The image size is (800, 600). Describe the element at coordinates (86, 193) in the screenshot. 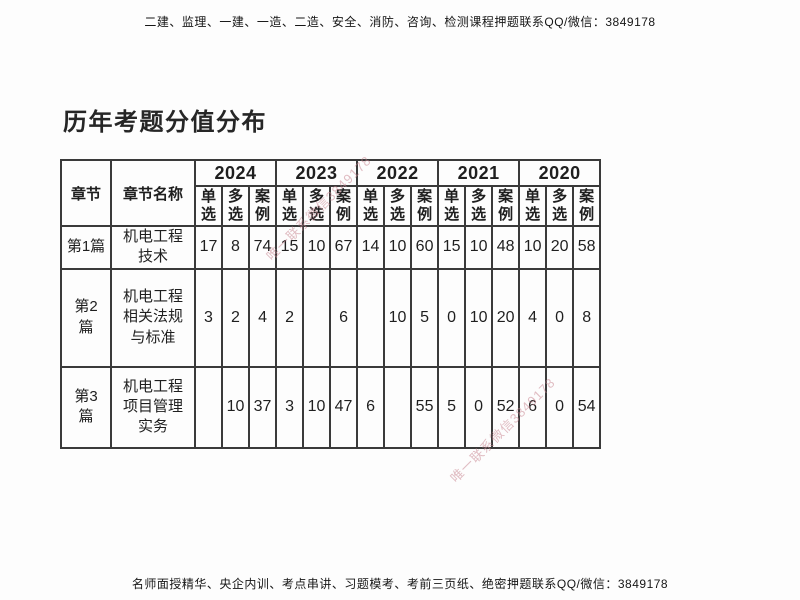

I see `header-chapter: 章节` at that location.